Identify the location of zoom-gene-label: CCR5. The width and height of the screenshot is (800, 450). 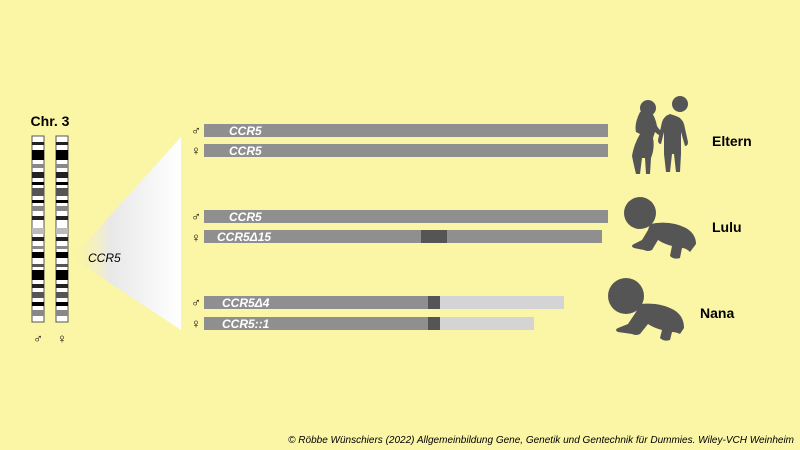
(104, 258).